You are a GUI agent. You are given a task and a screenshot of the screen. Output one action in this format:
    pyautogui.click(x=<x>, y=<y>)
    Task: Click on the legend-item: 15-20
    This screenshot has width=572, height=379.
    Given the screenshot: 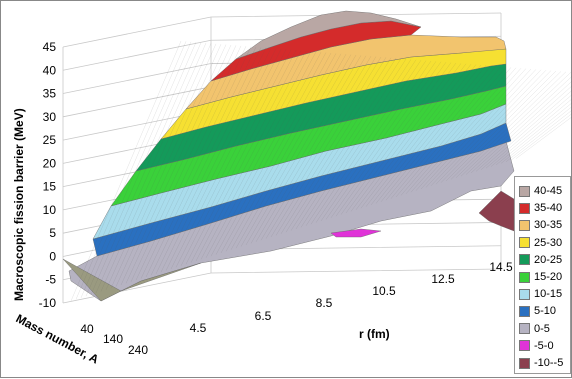 What is the action you would take?
    pyautogui.click(x=540, y=277)
    